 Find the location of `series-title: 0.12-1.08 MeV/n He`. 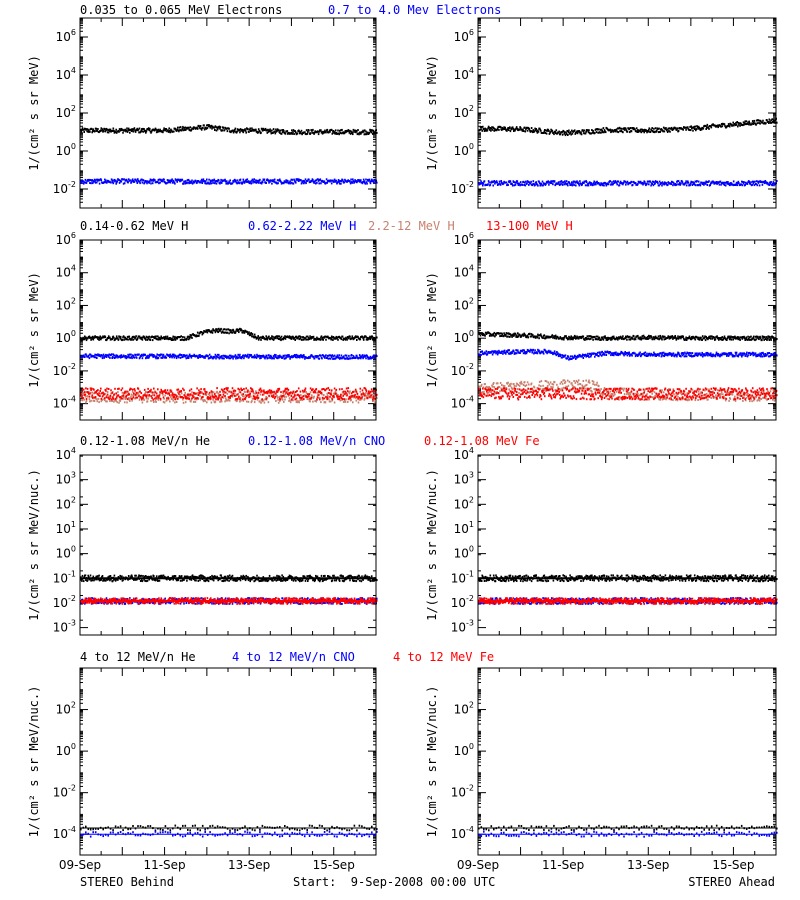

series-title: 0.12-1.08 MeV/n He is located at coordinates (145, 441).